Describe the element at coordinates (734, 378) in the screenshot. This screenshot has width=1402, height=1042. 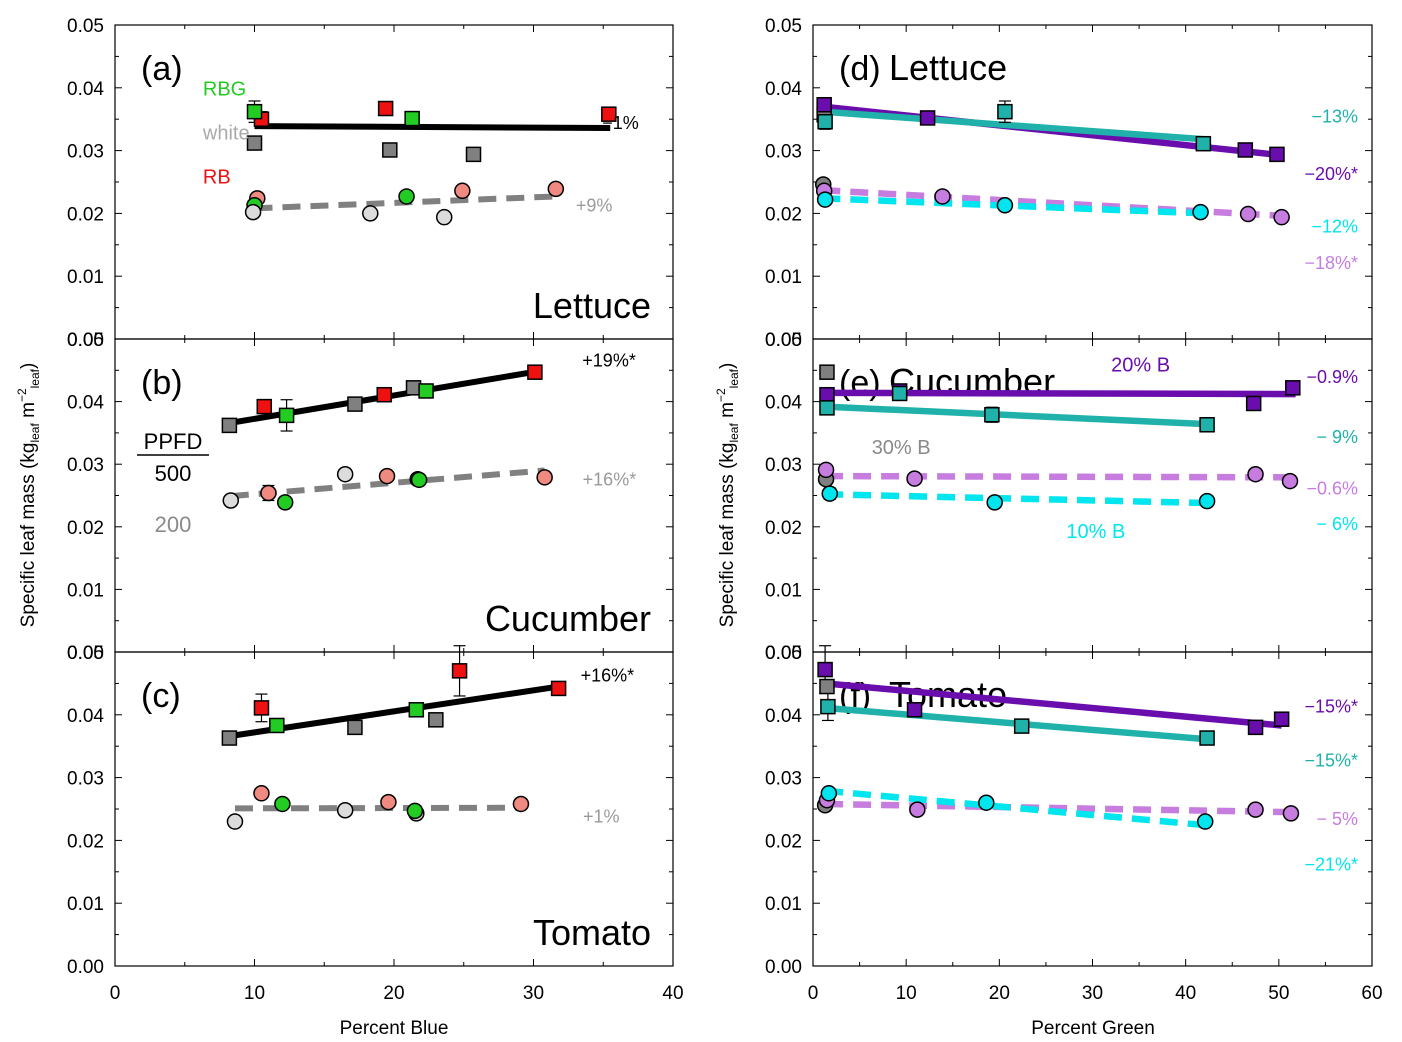
I see `right-y-title-sub2: leaf` at that location.